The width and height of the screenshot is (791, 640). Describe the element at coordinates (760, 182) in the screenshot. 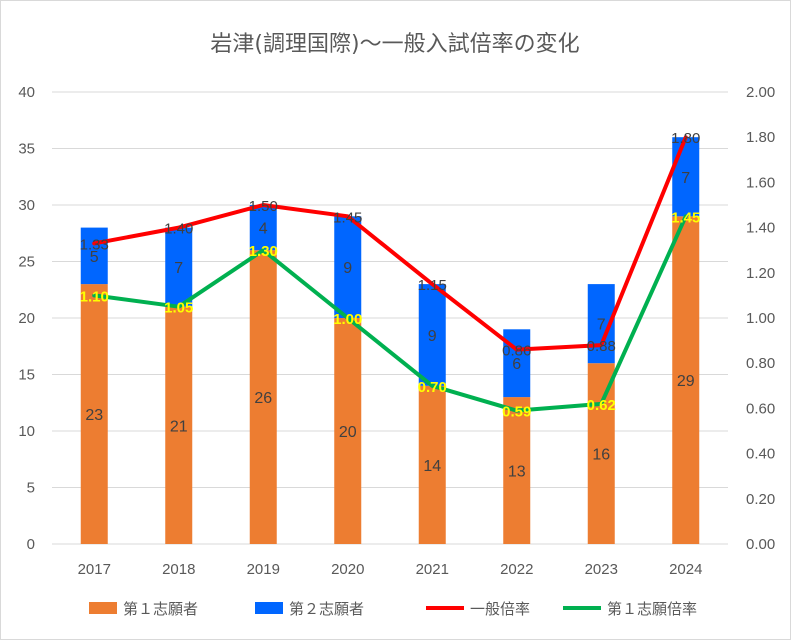

I see `right-tick-label: 1.60` at that location.